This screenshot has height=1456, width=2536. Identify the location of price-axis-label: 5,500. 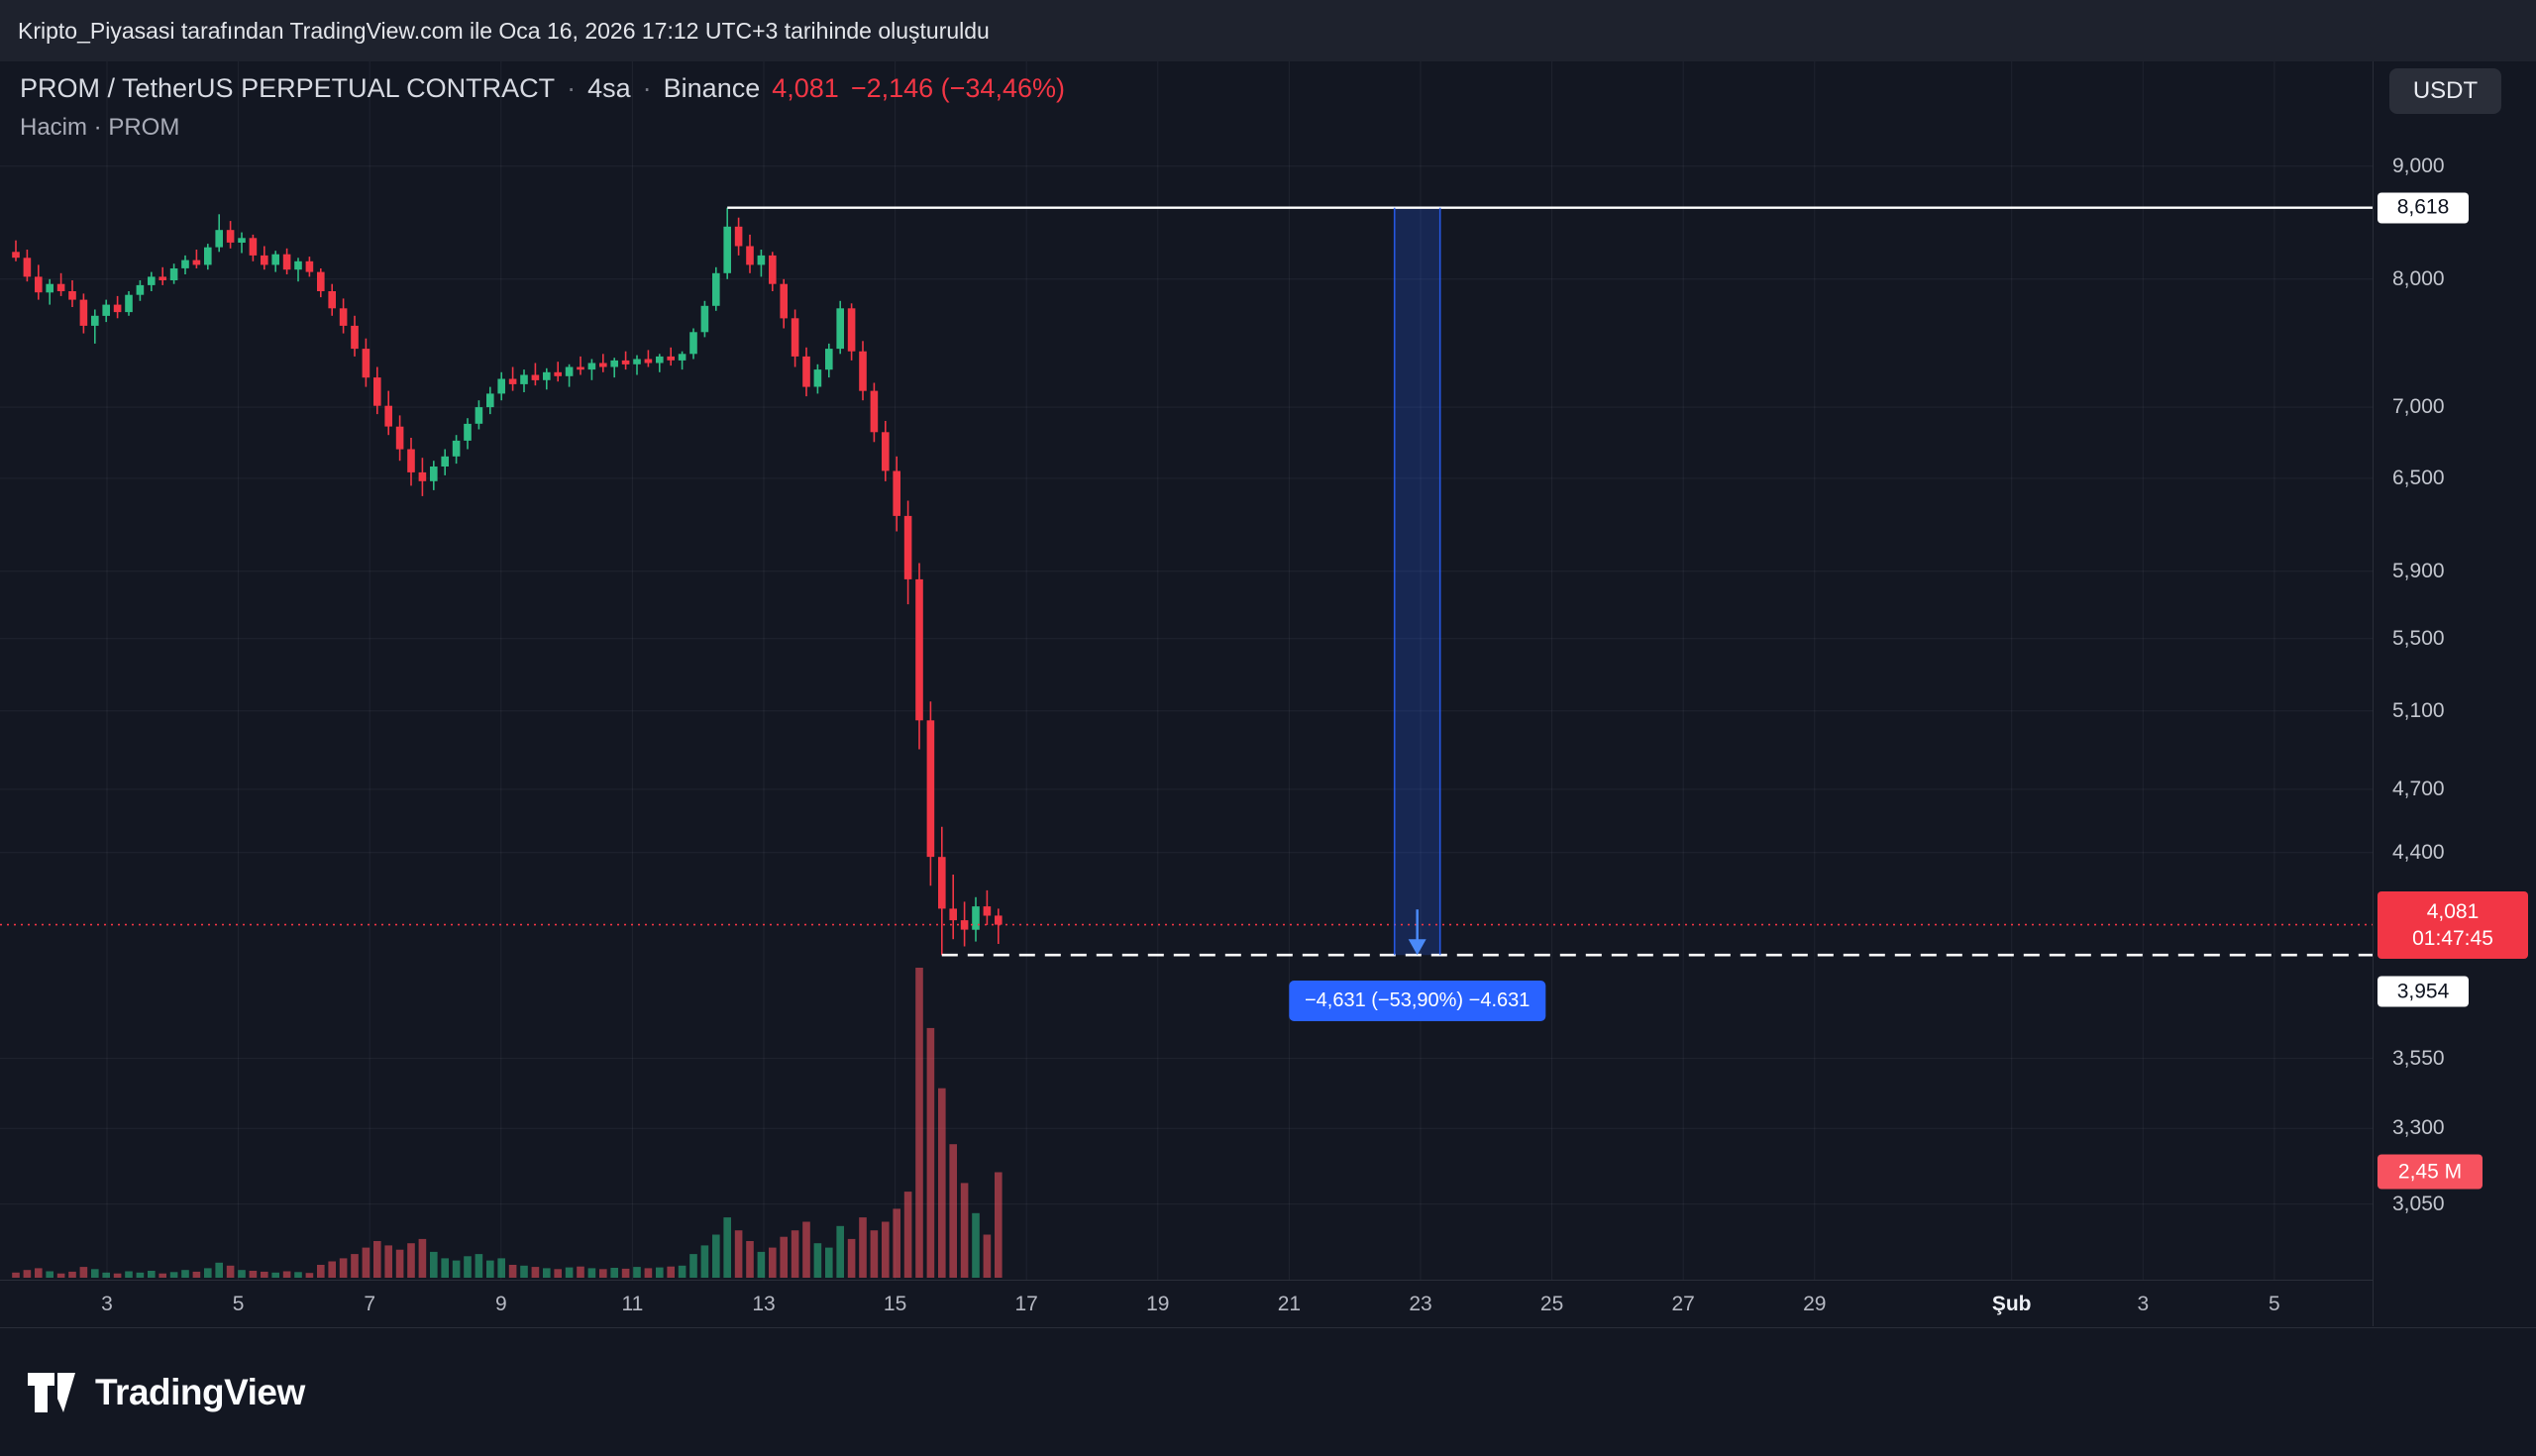
(2418, 638).